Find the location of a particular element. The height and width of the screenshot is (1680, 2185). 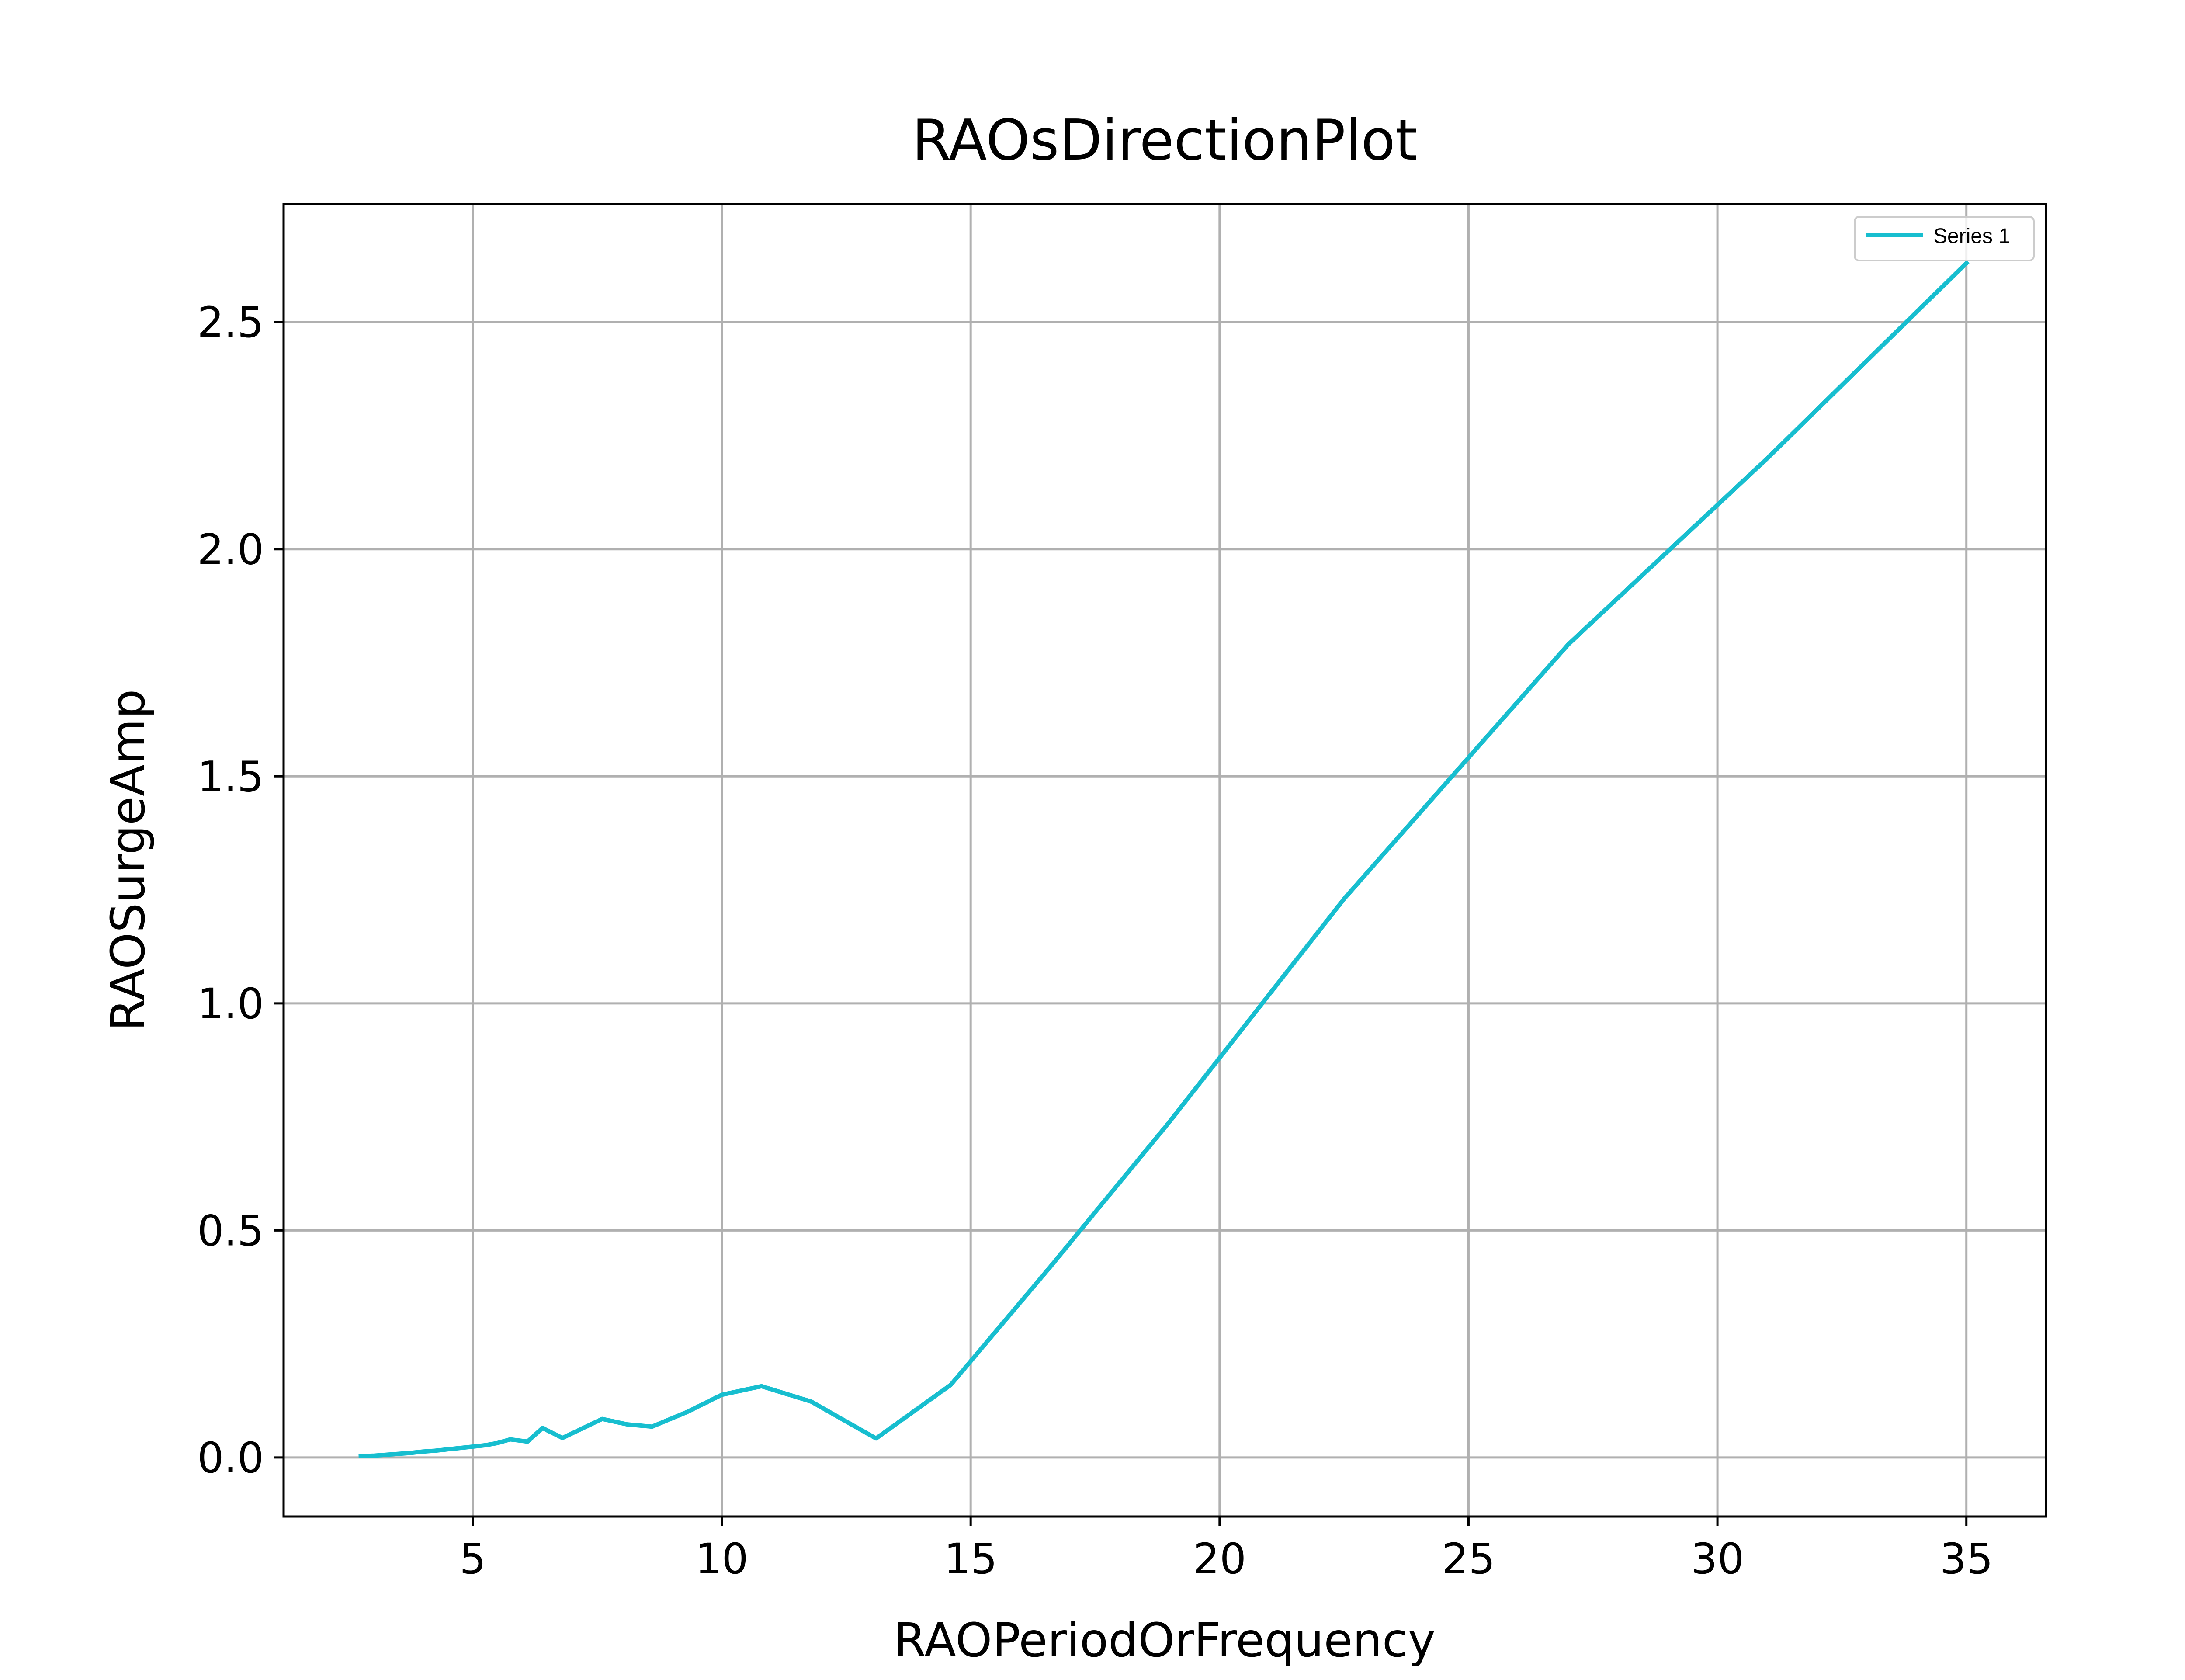

y-tick-label: 1.0 is located at coordinates (231, 1003).